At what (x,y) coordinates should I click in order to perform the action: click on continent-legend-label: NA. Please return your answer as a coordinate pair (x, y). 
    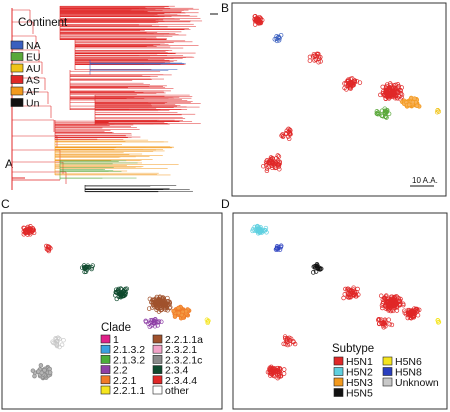
    Looking at the image, I should click on (33, 46).